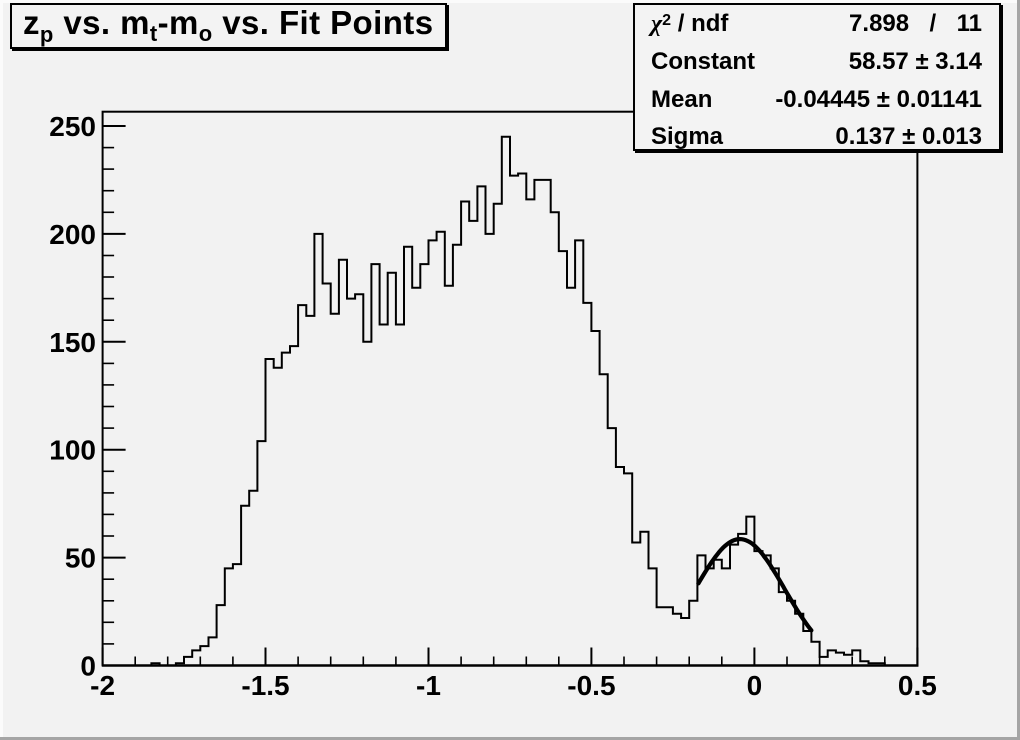 The height and width of the screenshot is (740, 1020). Describe the element at coordinates (265, 685) in the screenshot. I see `svg-text: -1.5` at that location.